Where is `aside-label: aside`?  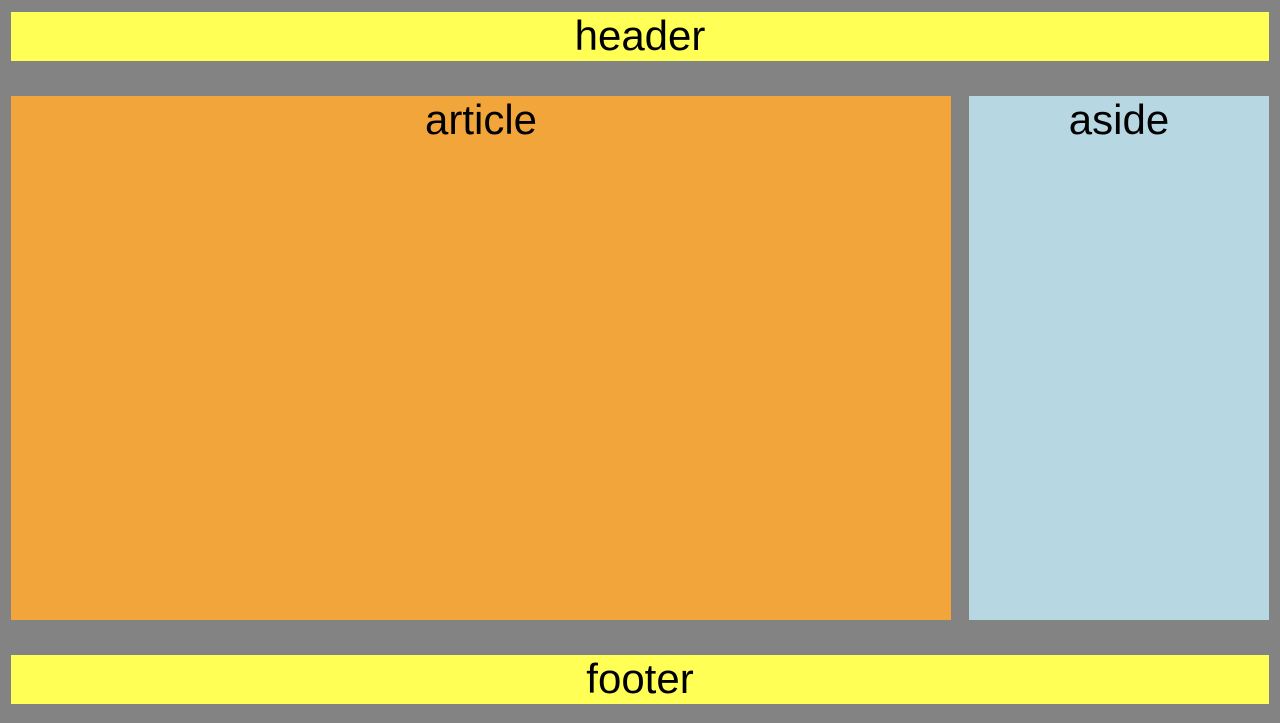
aside-label: aside is located at coordinates (1119, 119).